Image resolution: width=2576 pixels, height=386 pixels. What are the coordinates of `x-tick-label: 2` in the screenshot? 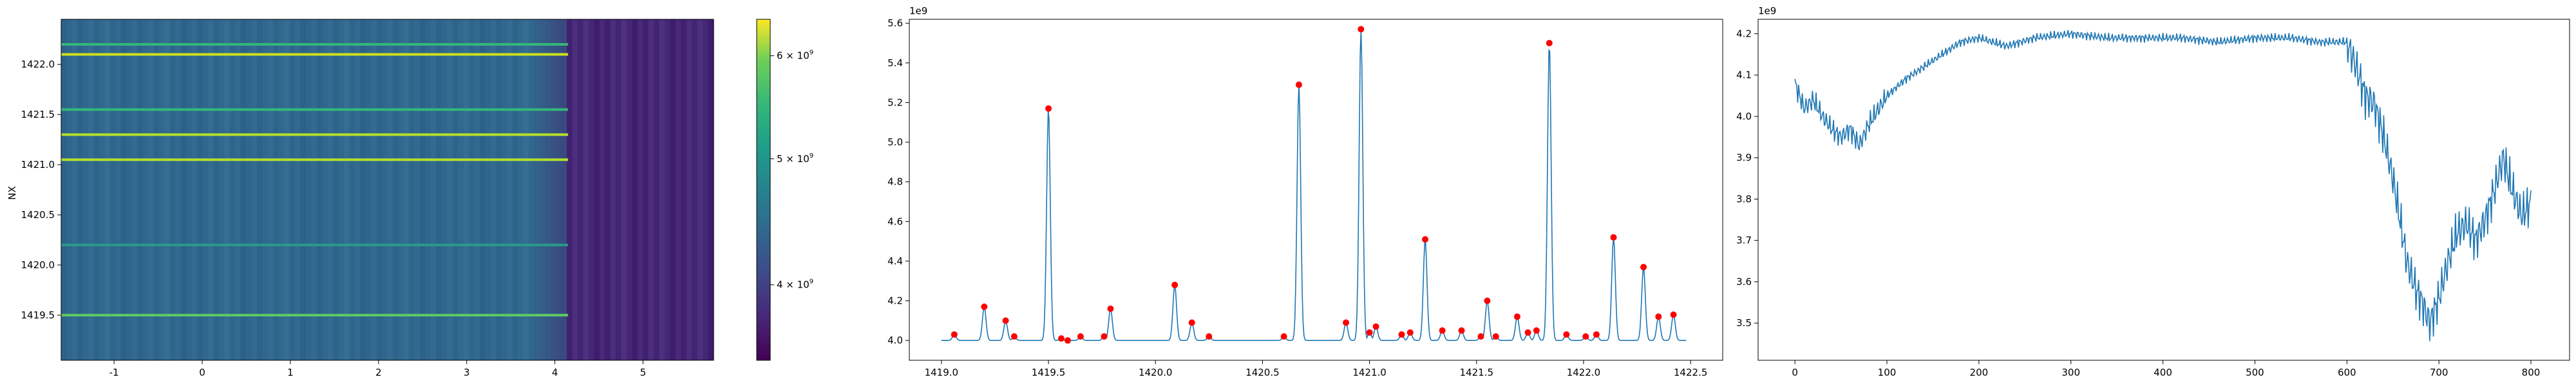 It's located at (379, 372).